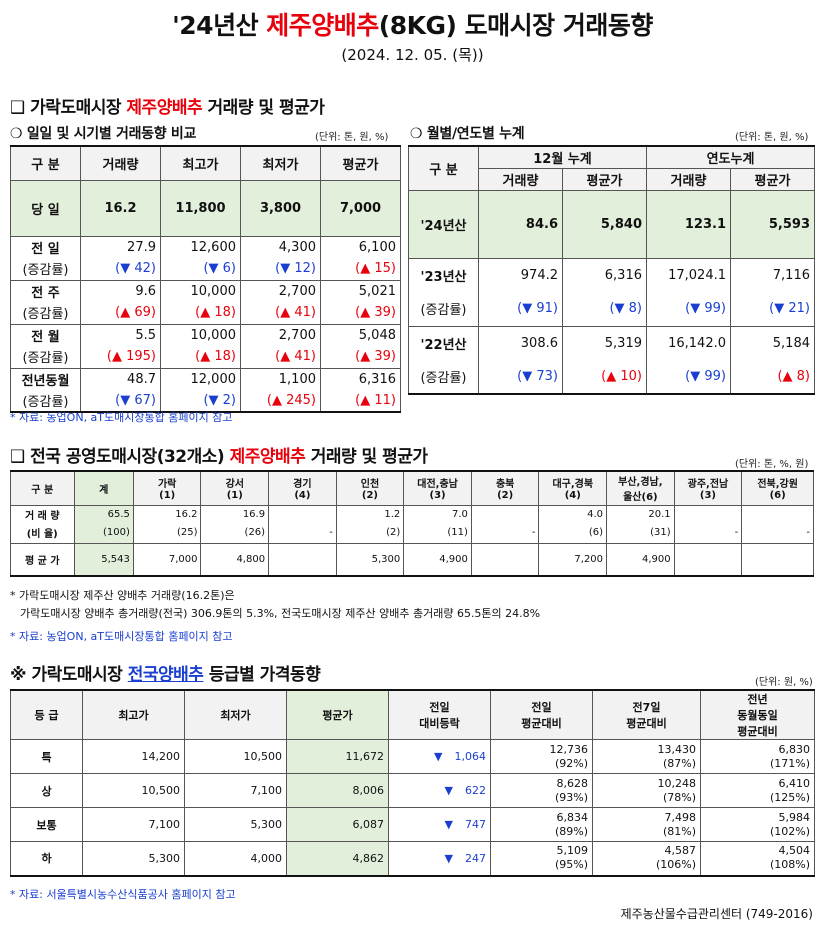 The image size is (825, 927). Describe the element at coordinates (443, 274) in the screenshot. I see `row-label: '23년산` at that location.